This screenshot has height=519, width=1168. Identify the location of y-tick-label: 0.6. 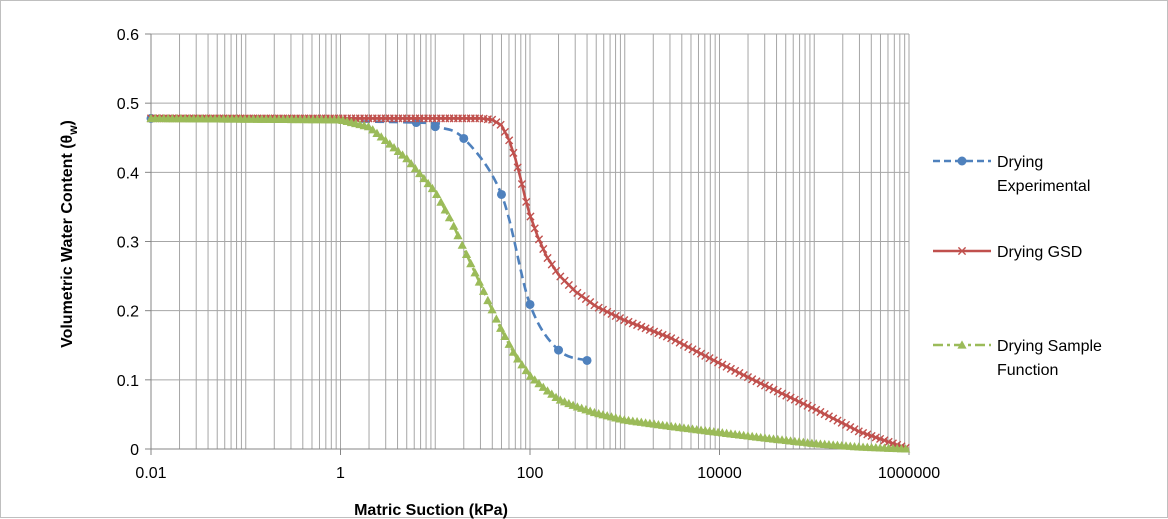
(128, 35).